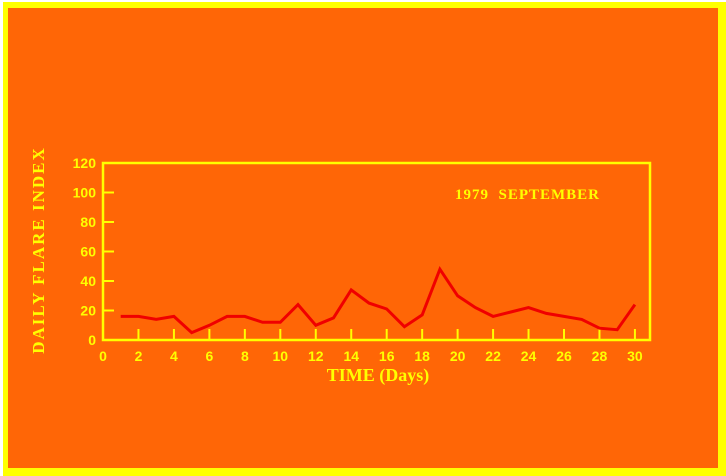 Image resolution: width=726 pixels, height=476 pixels. Describe the element at coordinates (174, 356) in the screenshot. I see `x-tick-label: 4` at that location.